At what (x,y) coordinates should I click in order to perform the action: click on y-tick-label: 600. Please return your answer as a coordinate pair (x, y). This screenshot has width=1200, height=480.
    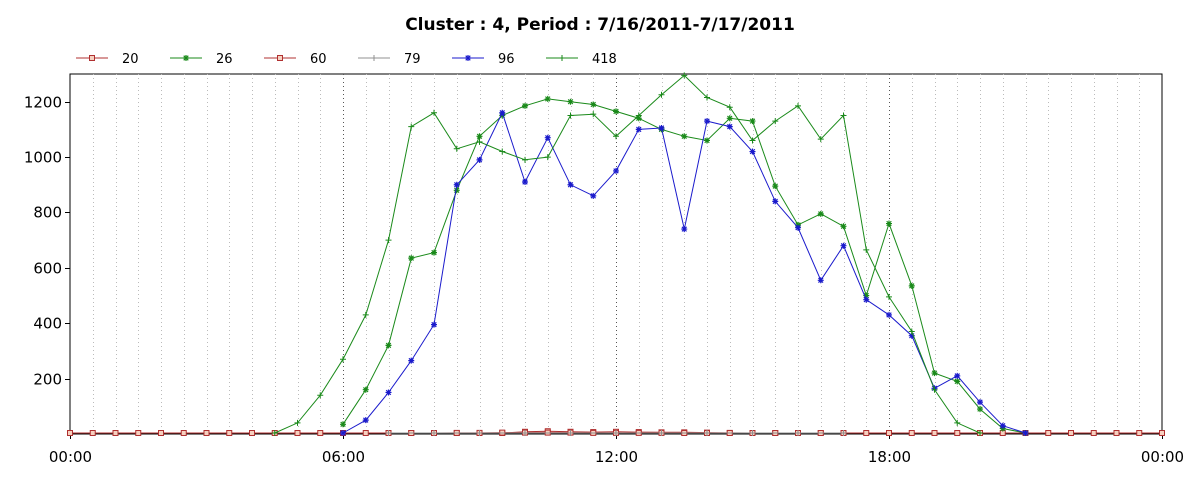
    Looking at the image, I should click on (47, 269).